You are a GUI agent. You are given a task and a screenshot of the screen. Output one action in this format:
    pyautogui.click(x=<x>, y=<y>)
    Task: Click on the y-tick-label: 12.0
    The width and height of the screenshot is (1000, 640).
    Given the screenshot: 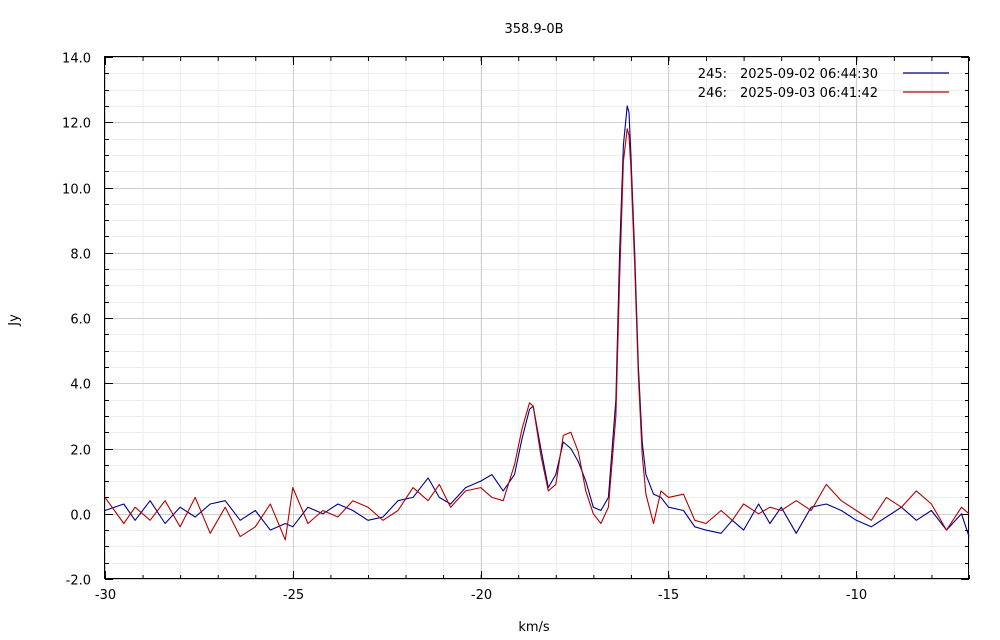 What is the action you would take?
    pyautogui.click(x=76, y=124)
    